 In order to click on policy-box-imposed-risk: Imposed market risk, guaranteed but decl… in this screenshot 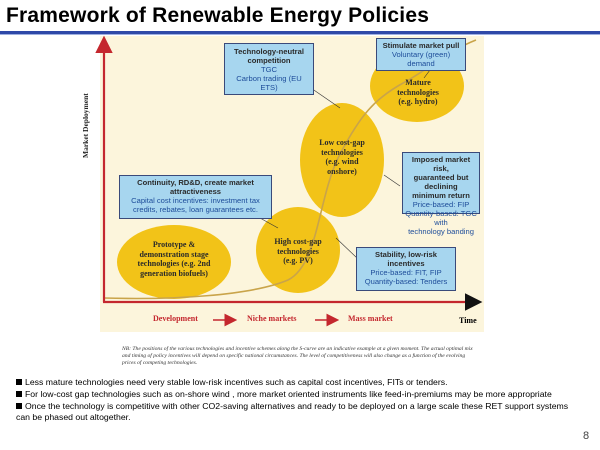, I will do `click(441, 194)`.